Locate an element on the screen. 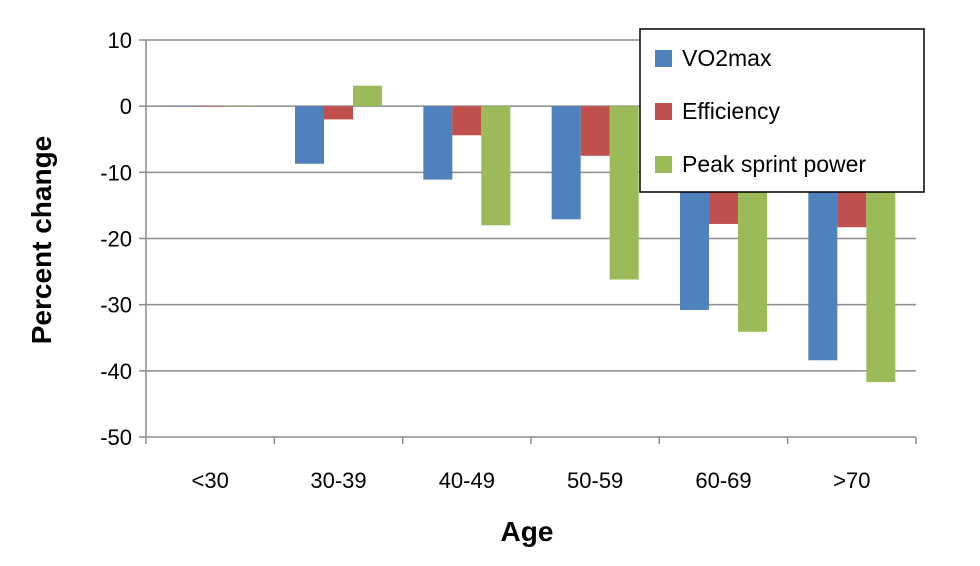 Image resolution: width=980 pixels, height=566 pixels. y-tick-label: -10 is located at coordinates (116, 172).